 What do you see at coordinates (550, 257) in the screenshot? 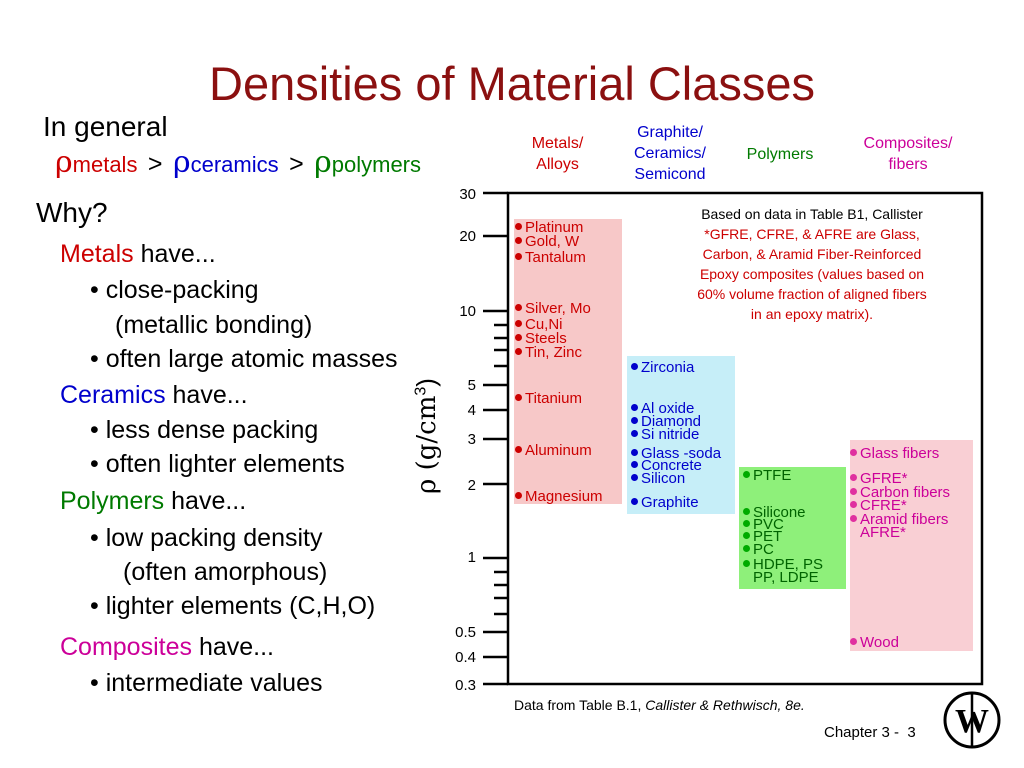
I see `metal-item: Tantalum` at bounding box center [550, 257].